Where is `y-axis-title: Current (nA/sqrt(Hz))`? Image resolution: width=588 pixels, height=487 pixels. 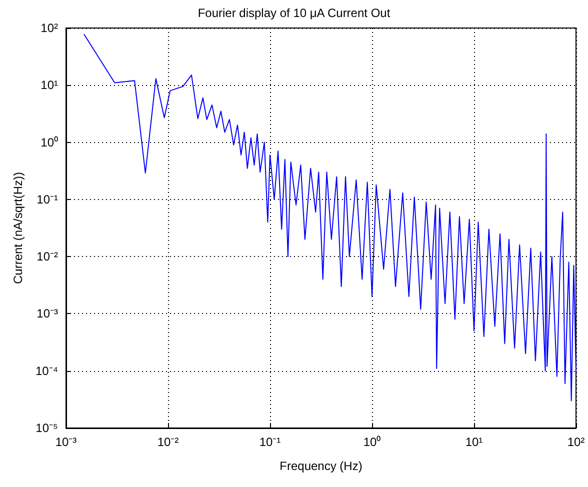
y-axis-title: Current (nA/sqrt(Hz)) is located at coordinates (18, 228).